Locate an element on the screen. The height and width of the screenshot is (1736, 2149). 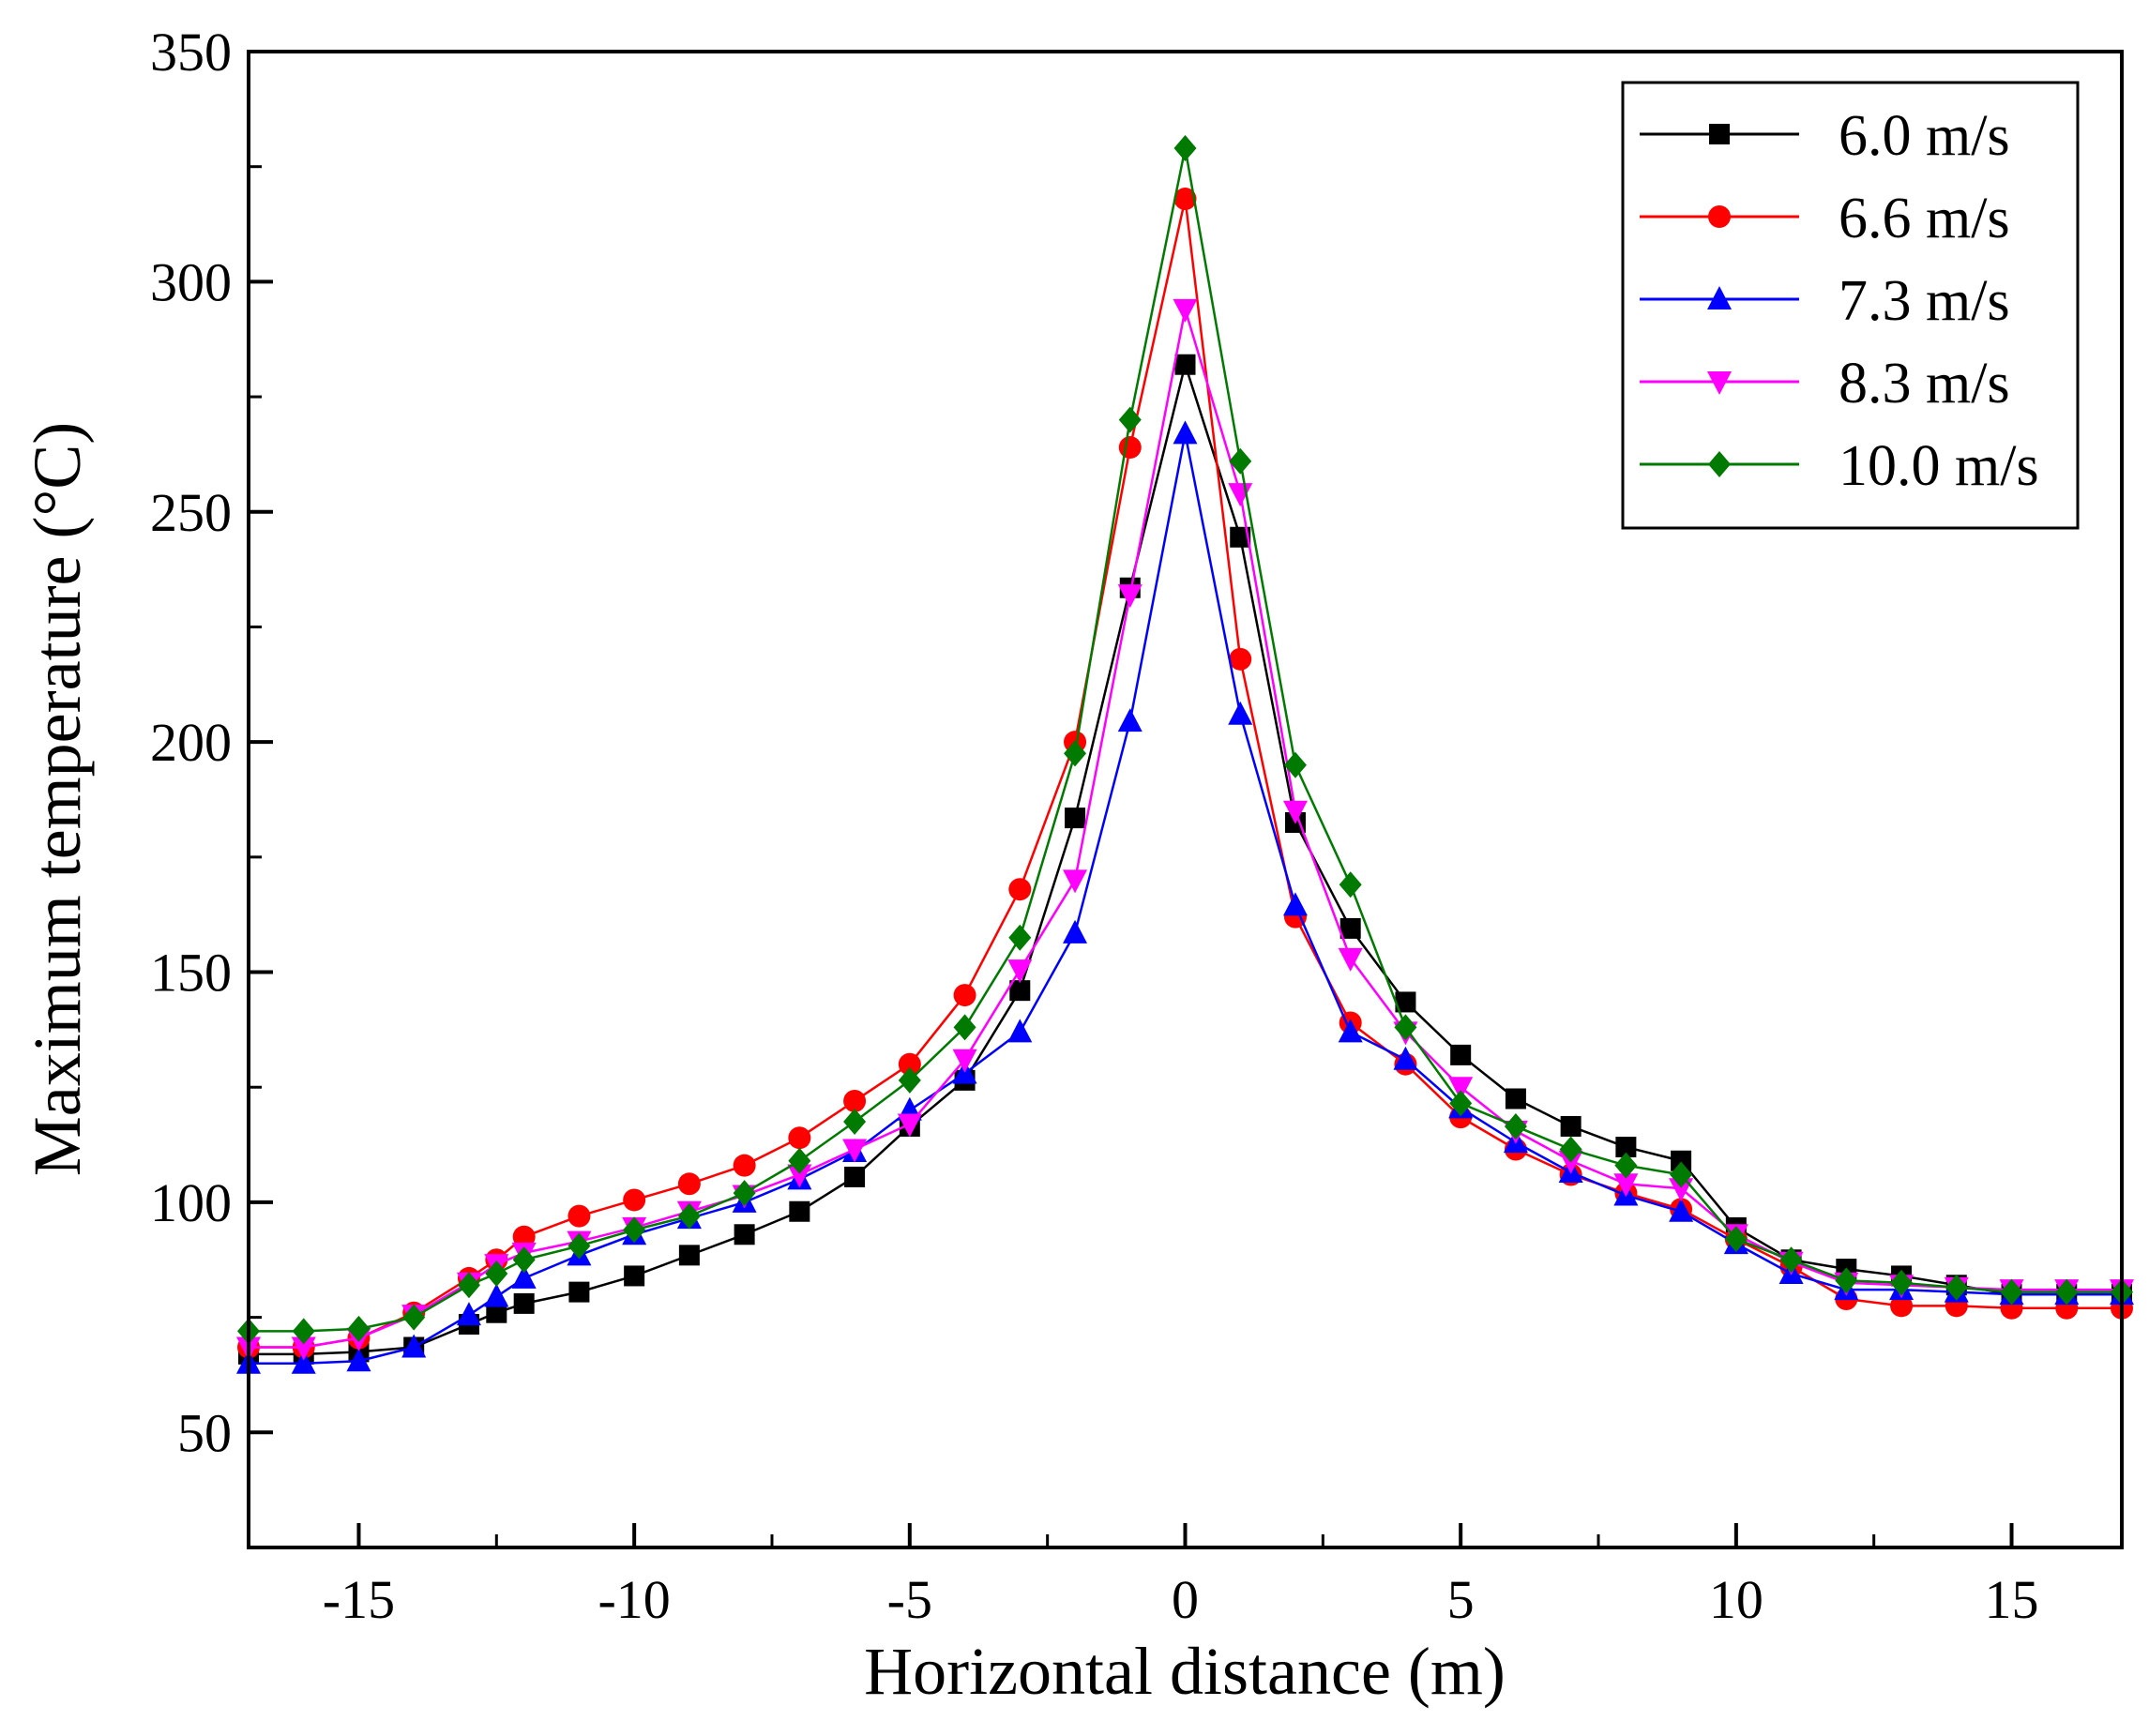
legend-box is located at coordinates (1851, 305).